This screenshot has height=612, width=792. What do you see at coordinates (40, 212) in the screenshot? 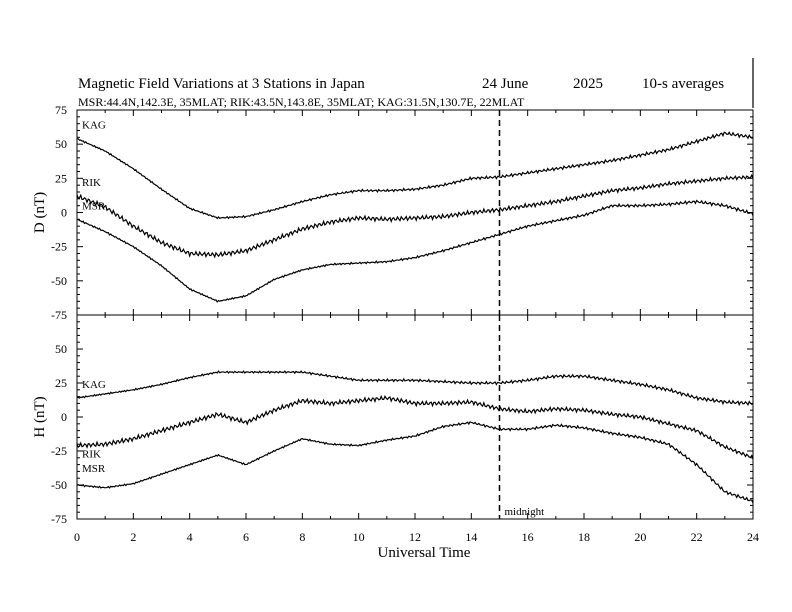
I see `y-axis-label: D (nT)` at bounding box center [40, 212].